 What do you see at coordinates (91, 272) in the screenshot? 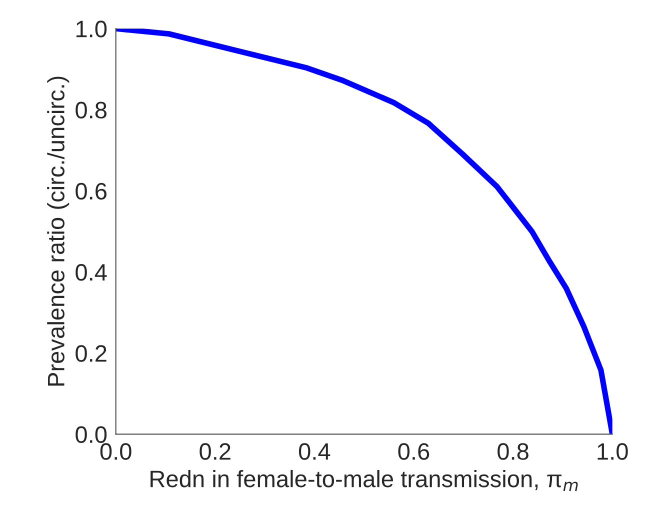
I see `y-tick-label: 0.4` at bounding box center [91, 272].